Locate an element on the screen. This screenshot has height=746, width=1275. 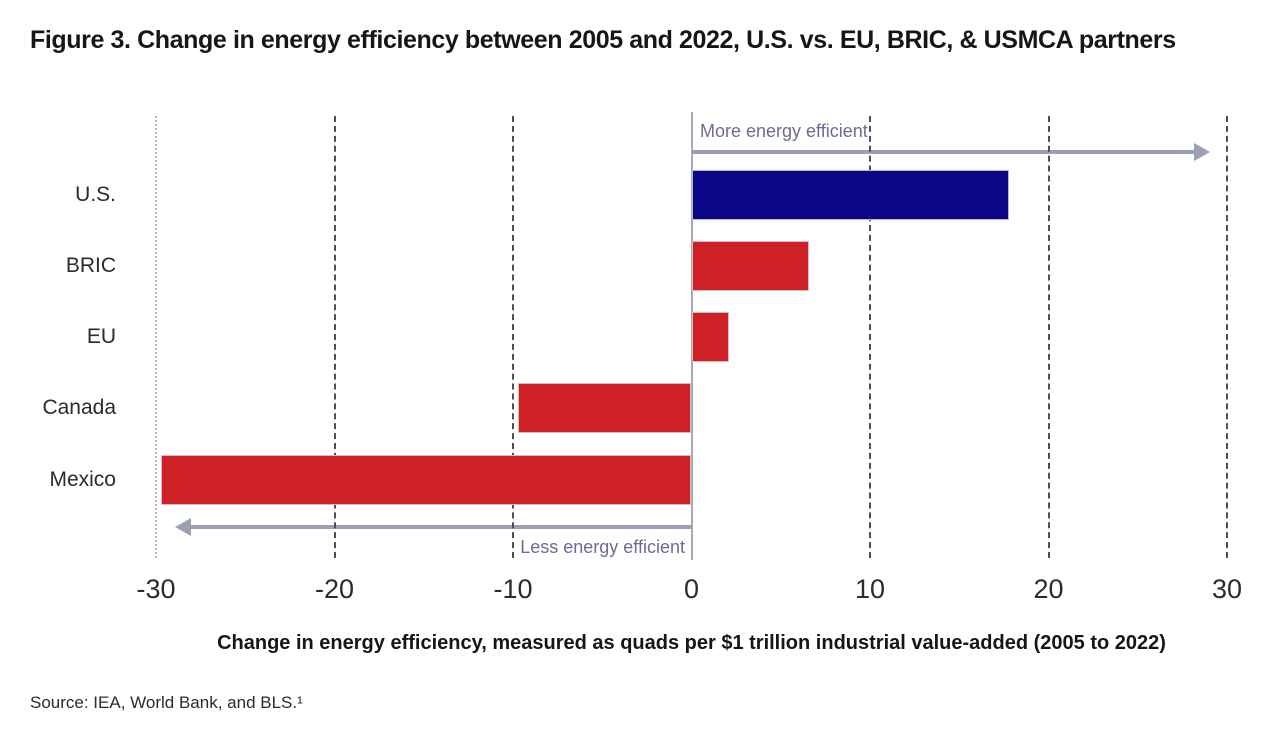
bar-eu is located at coordinates (710, 337).